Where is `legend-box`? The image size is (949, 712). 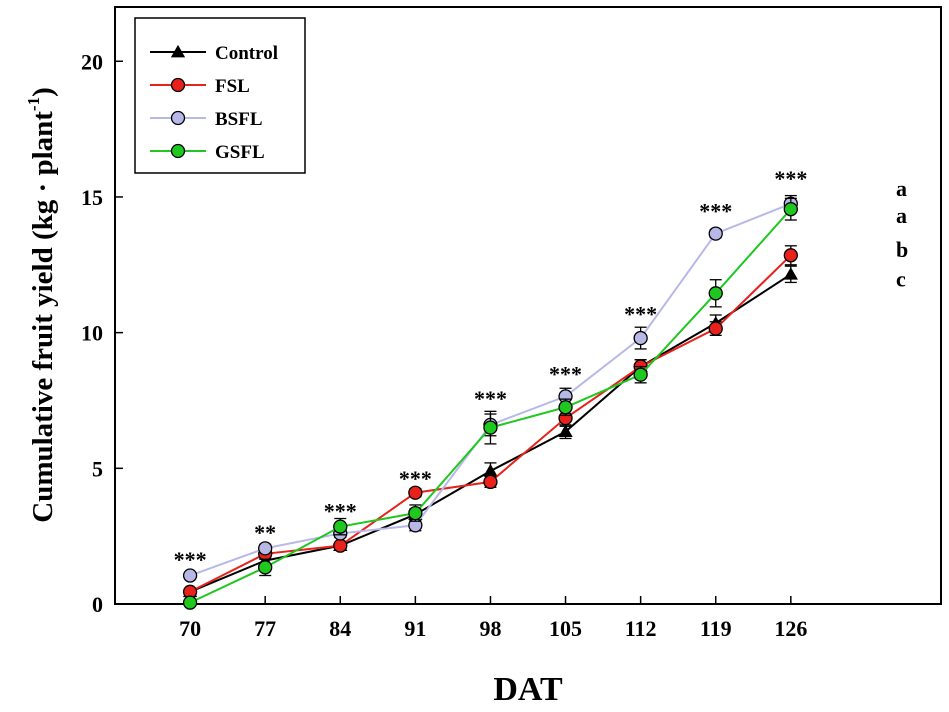
legend-box is located at coordinates (220, 95).